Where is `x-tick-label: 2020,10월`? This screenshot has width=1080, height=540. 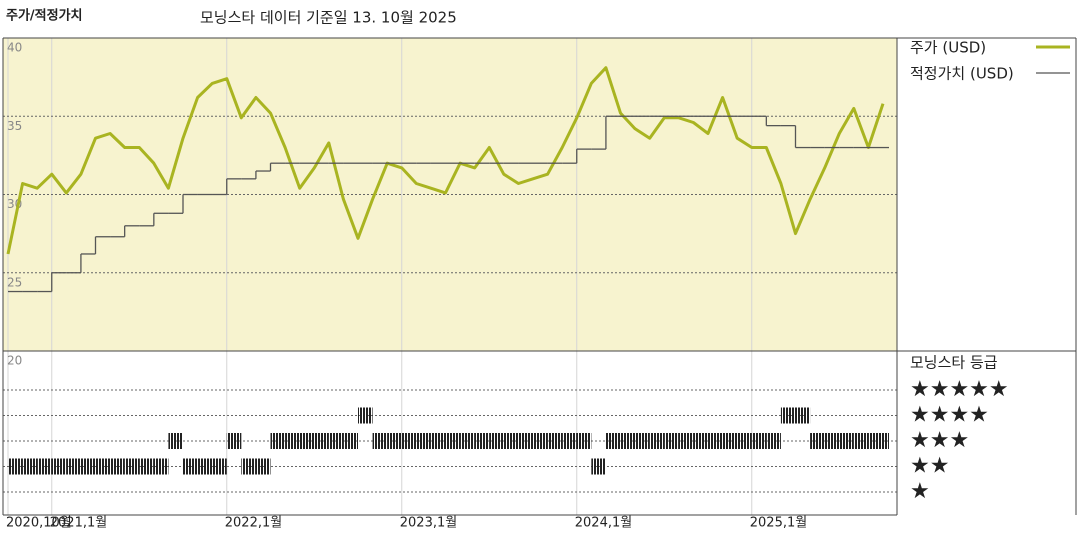 x-tick-label: 2020,10월 is located at coordinates (39, 523).